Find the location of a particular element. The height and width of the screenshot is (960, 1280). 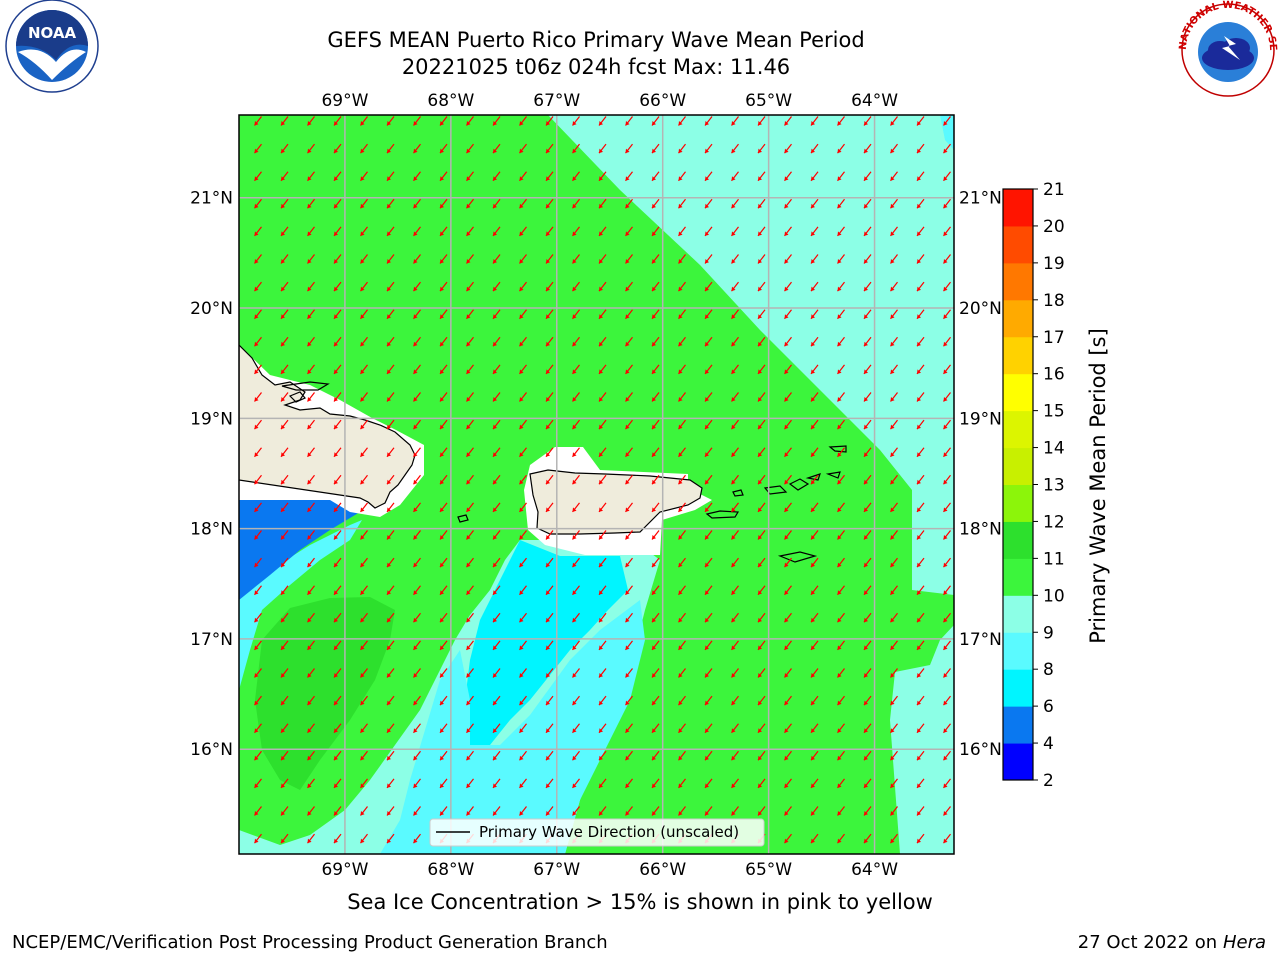

footer-date: 27 Oct 2022 on Hera is located at coordinates (1172, 942).